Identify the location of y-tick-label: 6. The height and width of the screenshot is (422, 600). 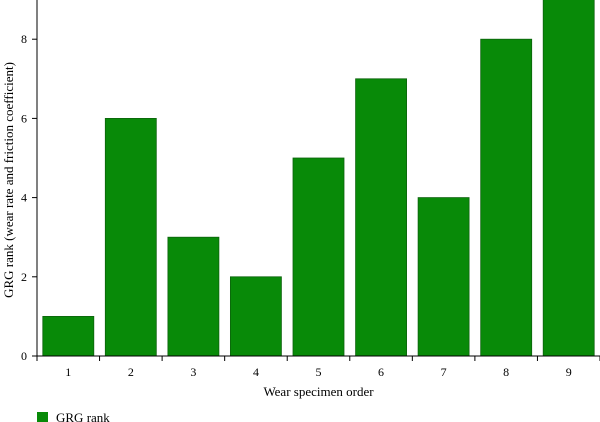
(24, 118).